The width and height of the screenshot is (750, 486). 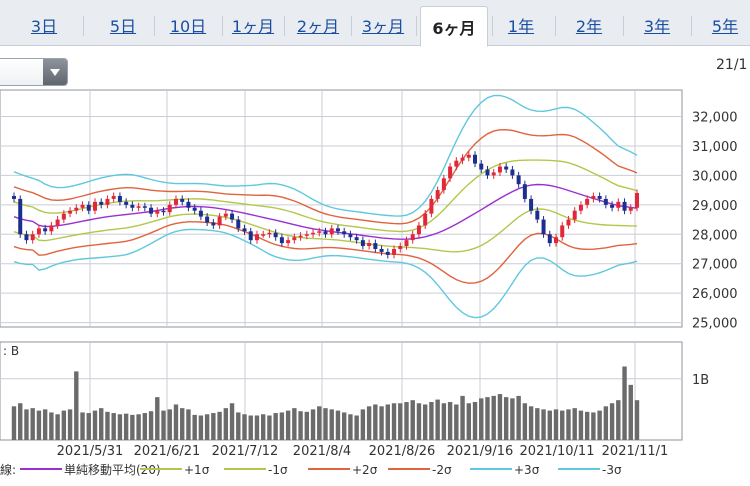 I want to click on chart-type-select, so click(x=34, y=72).